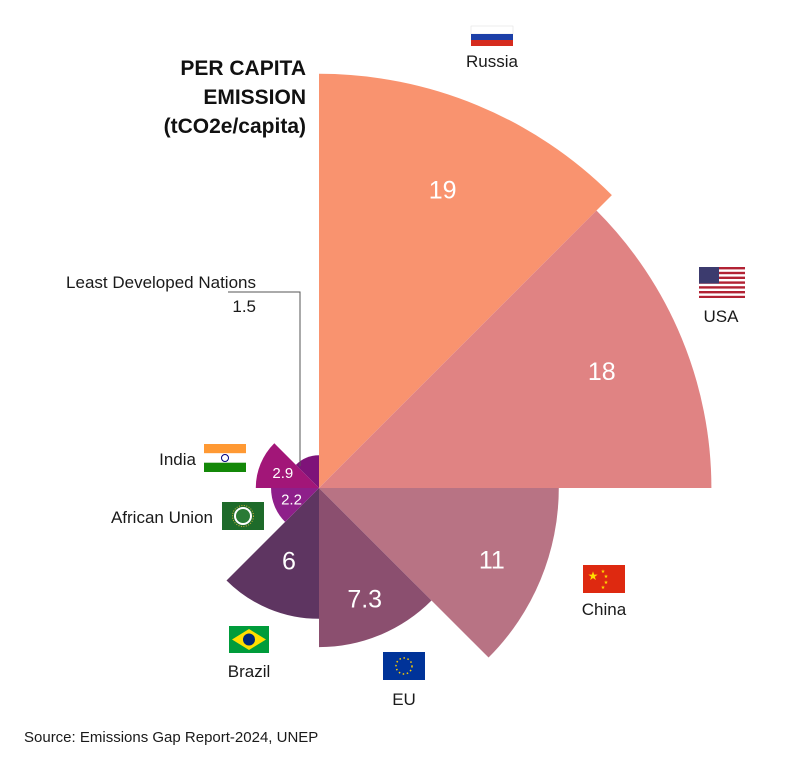 The image size is (801, 773). Describe the element at coordinates (282, 473) in the screenshot. I see `value-label-india: 2.9` at that location.